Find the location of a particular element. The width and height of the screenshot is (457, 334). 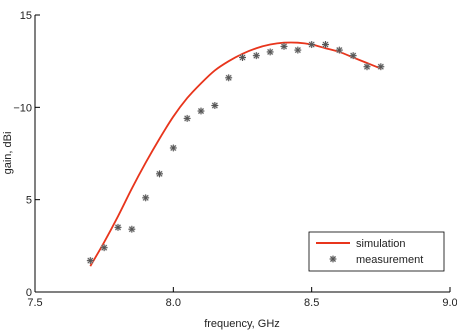

x-tick-label: 8.5 is located at coordinates (311, 303).